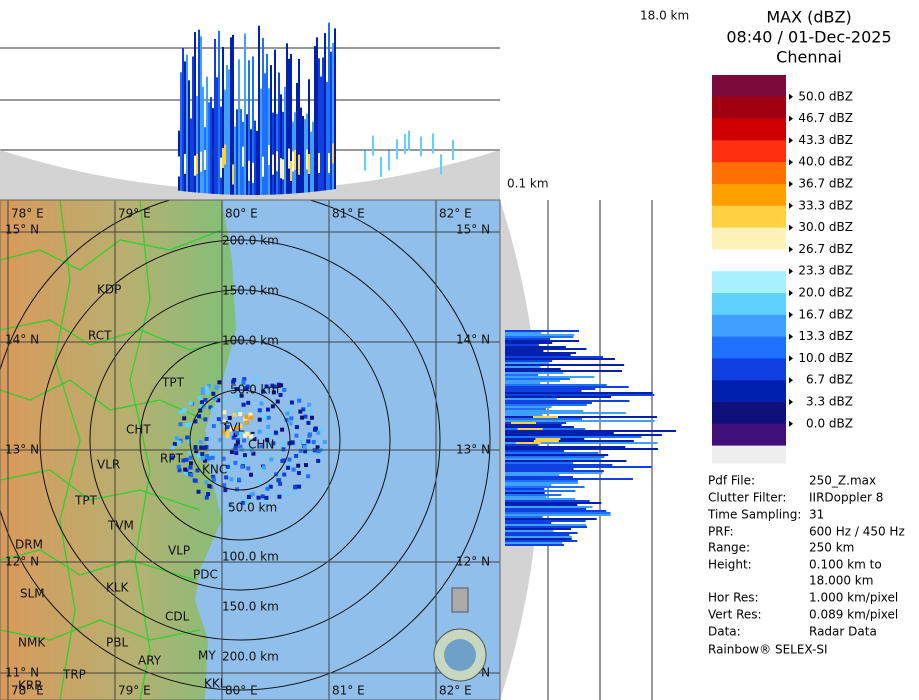  Describe the element at coordinates (664, 16) in the screenshot. I see `top-height-label: 18.0 km` at that location.